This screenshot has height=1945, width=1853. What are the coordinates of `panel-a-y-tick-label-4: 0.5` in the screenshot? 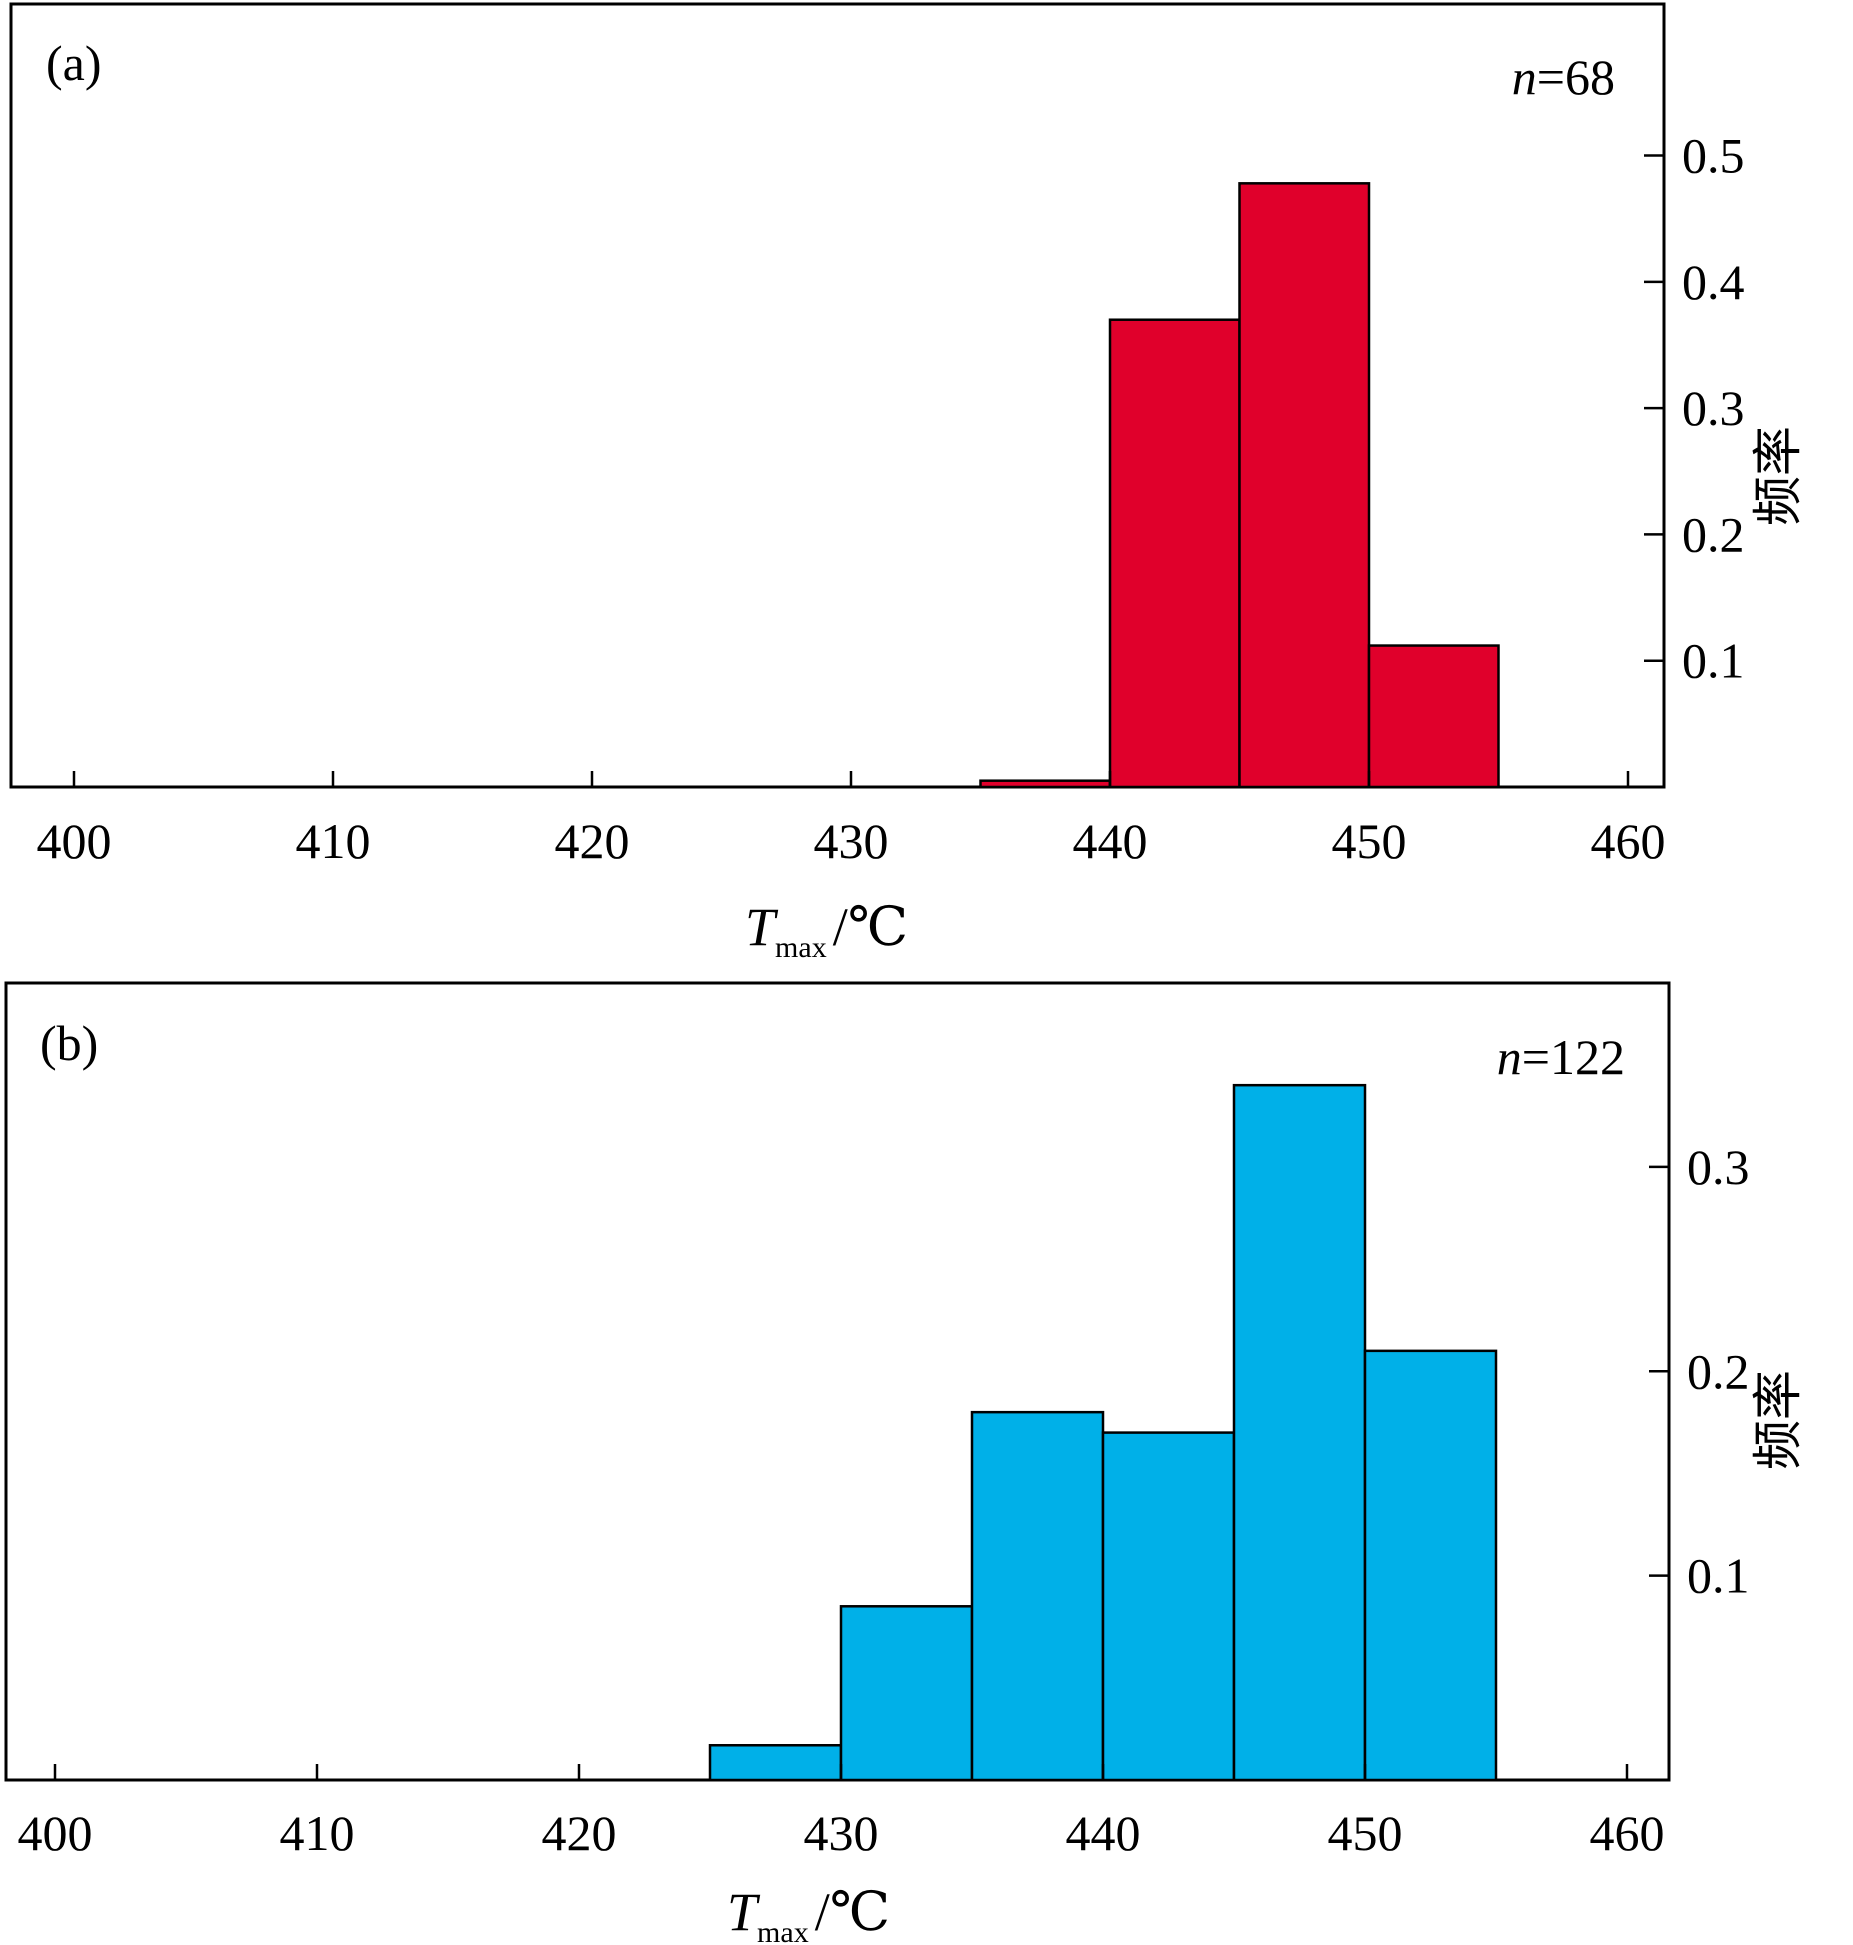 It's located at (1713, 156).